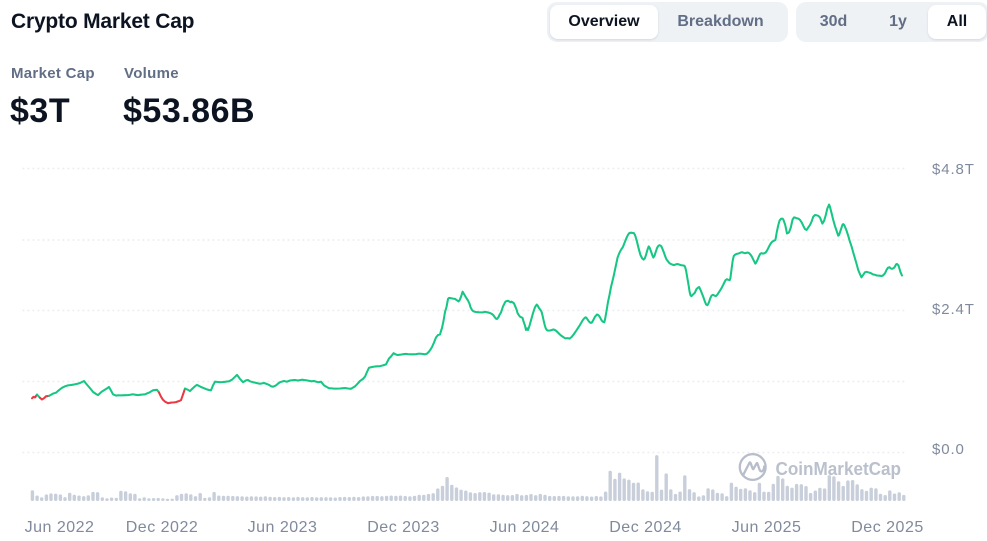  I want to click on svg-text: CoinMarketCap, so click(839, 469).